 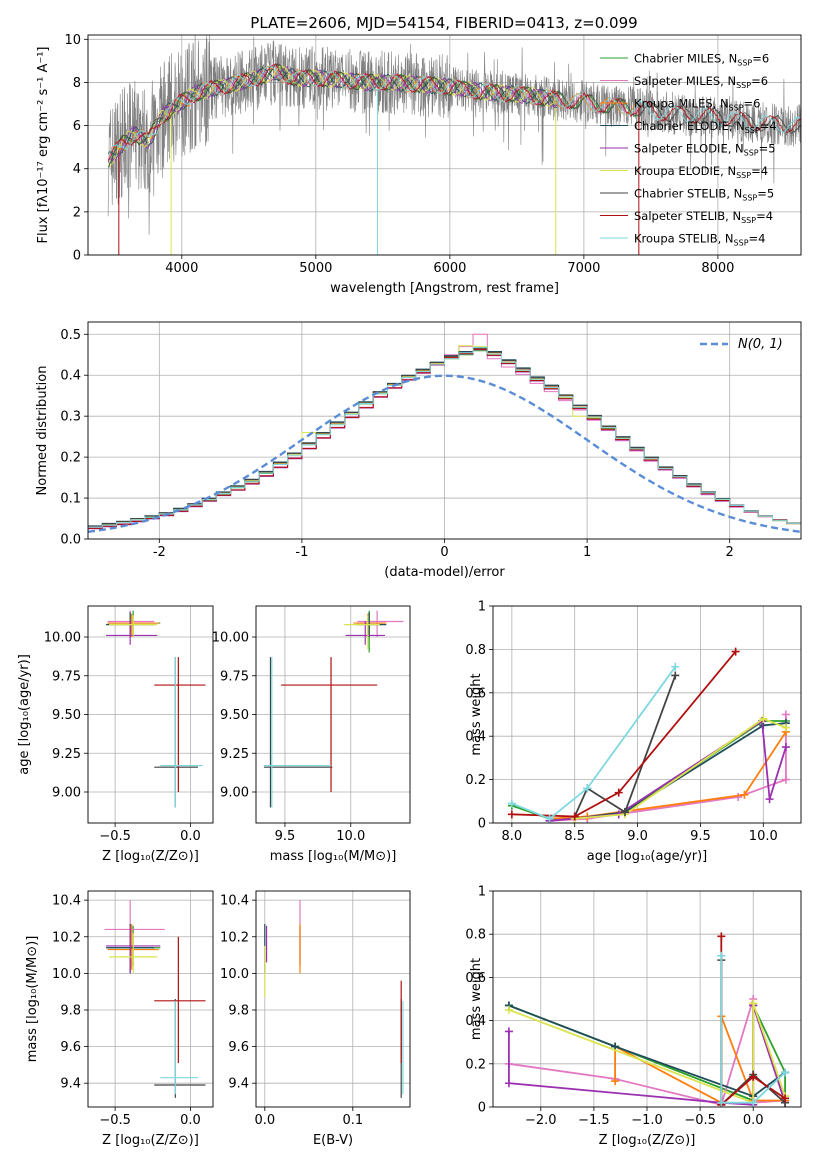 I want to click on y-tick-label: 9.50, so click(x=234, y=715).